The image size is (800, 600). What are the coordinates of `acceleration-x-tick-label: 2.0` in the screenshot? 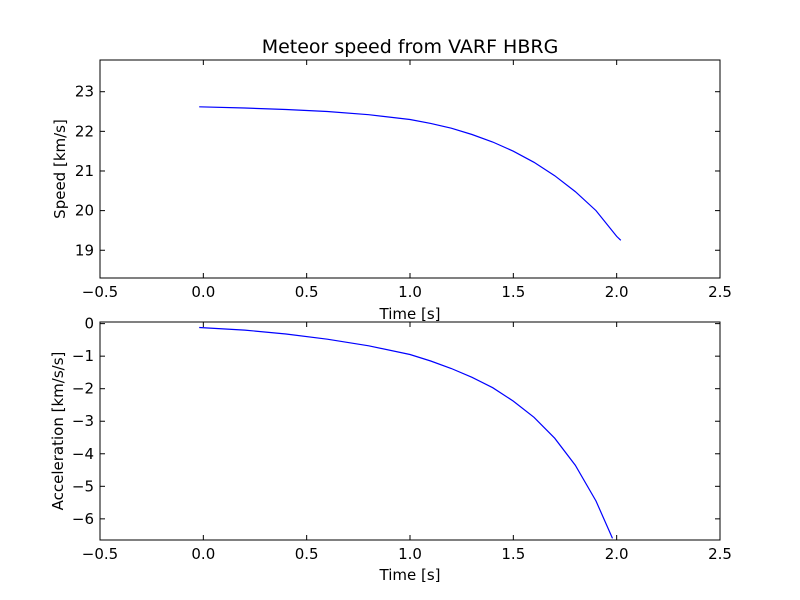 It's located at (617, 554).